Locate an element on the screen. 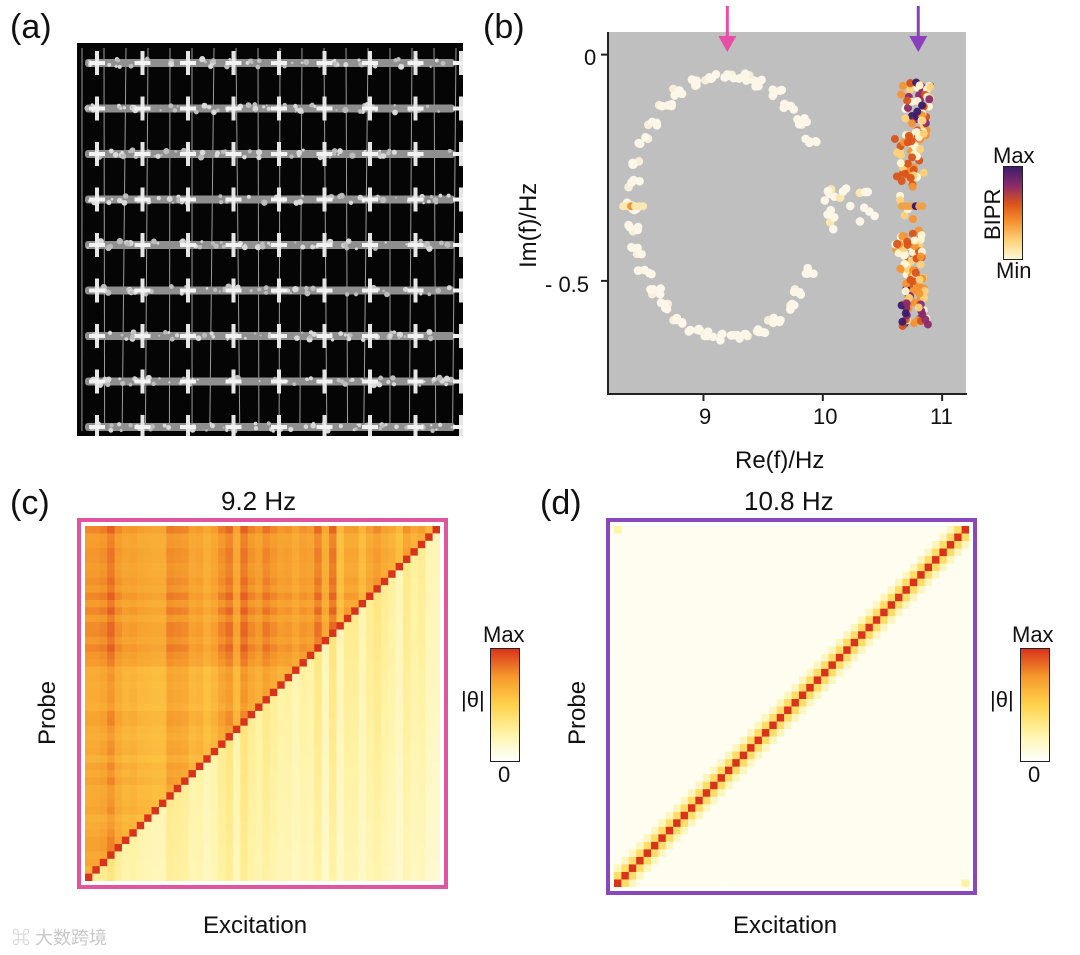 The height and width of the screenshot is (955, 1080). b-cbar-label: BIPR is located at coordinates (992, 214).